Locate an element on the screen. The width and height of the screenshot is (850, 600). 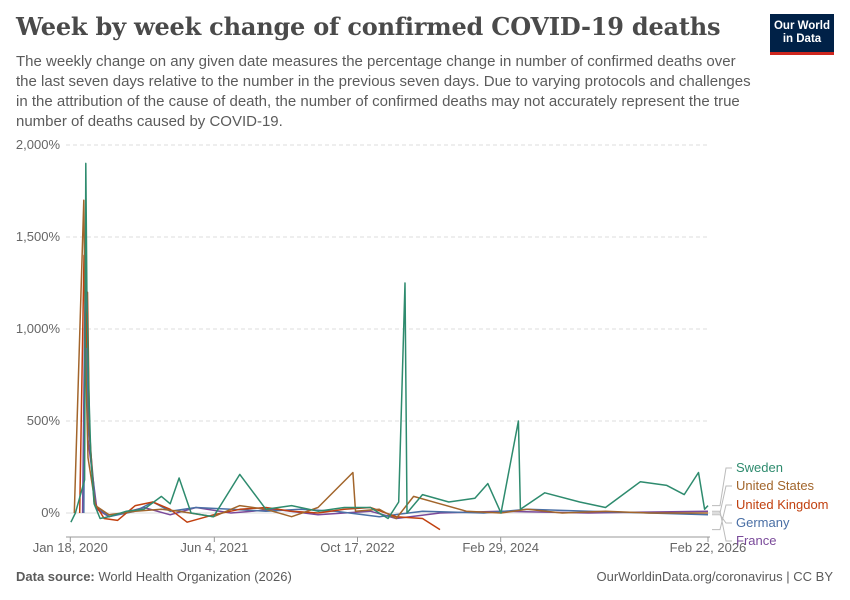
legend-label-germany: Germany is located at coordinates (763, 522).